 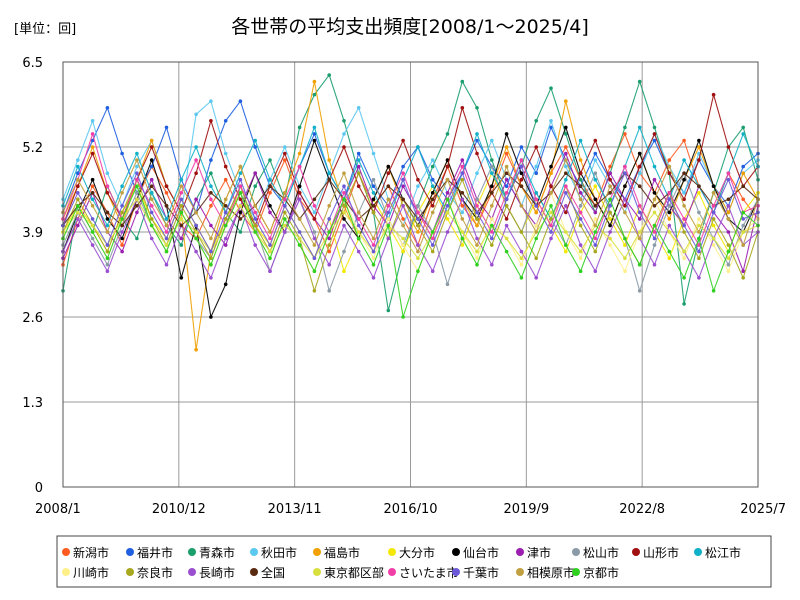 I want to click on legend-label: 青森市, so click(x=217, y=552).